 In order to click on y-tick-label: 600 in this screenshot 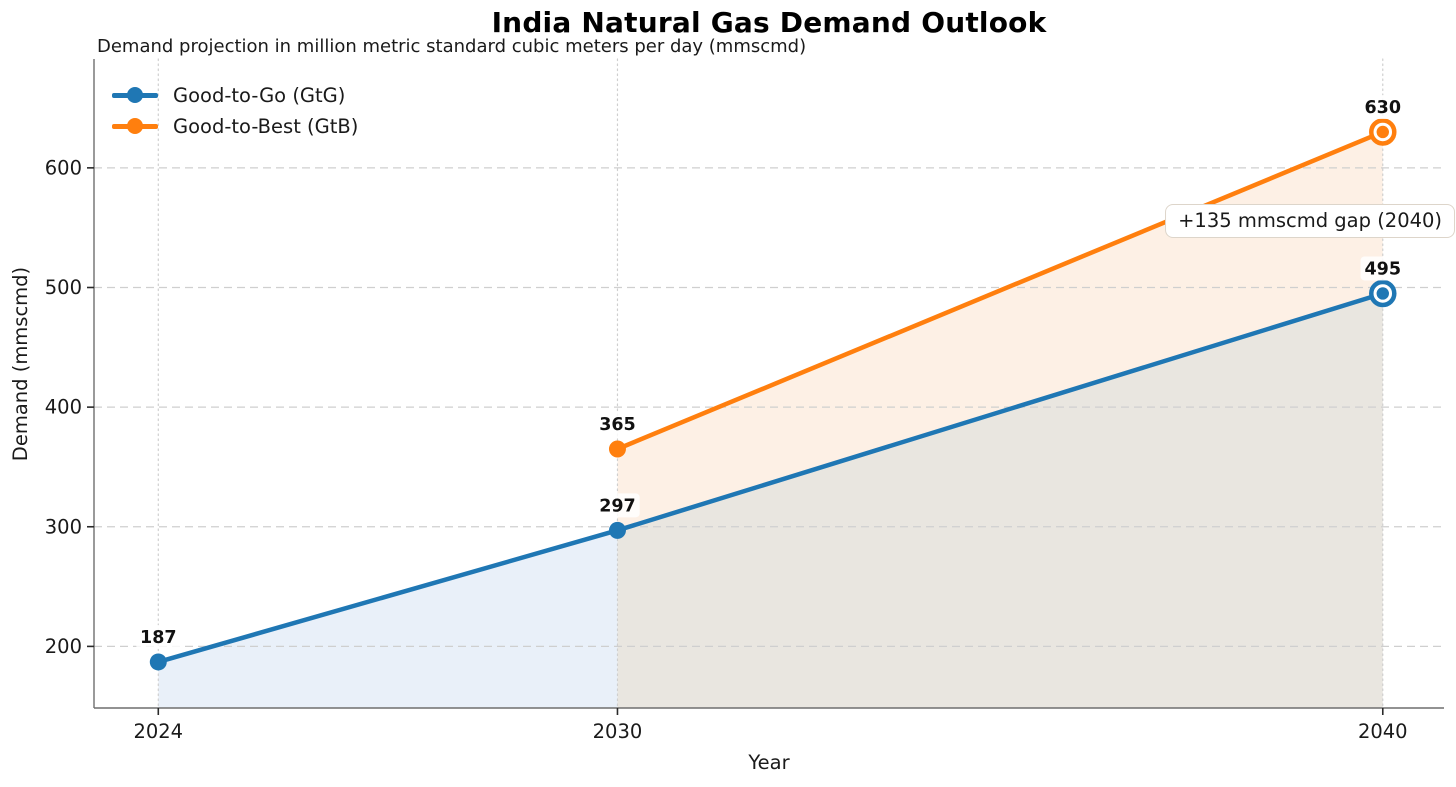, I will do `click(63, 167)`.